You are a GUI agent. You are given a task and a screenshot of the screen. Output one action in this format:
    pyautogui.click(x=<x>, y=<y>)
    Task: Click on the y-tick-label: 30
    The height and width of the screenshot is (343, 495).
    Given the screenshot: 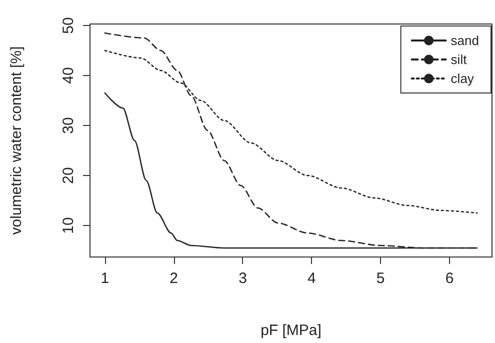 What is the action you would take?
    pyautogui.click(x=68, y=125)
    